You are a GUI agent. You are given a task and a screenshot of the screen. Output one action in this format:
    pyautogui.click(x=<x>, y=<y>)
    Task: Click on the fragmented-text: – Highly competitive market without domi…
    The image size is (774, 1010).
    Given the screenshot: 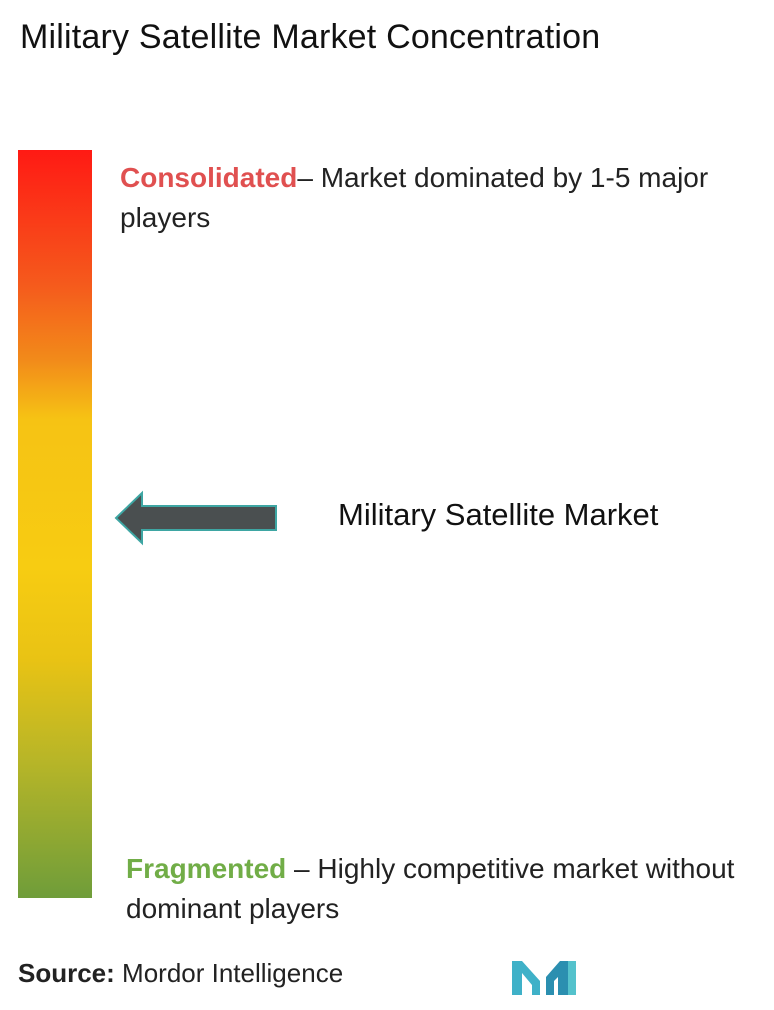 What is the action you would take?
    pyautogui.click(x=430, y=888)
    